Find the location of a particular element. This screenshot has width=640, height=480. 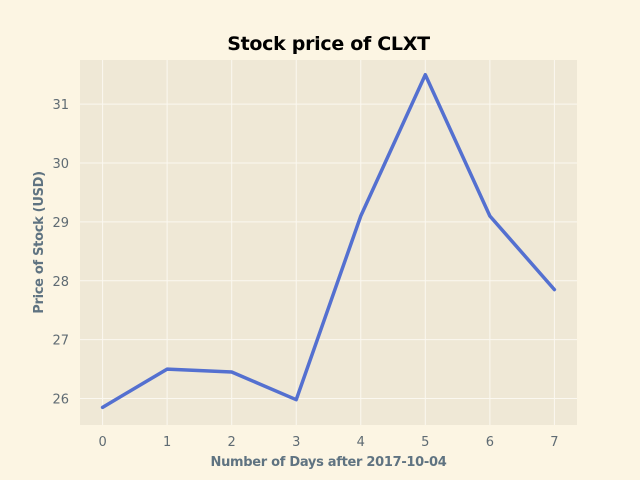

x-tick-label: 4 is located at coordinates (361, 442).